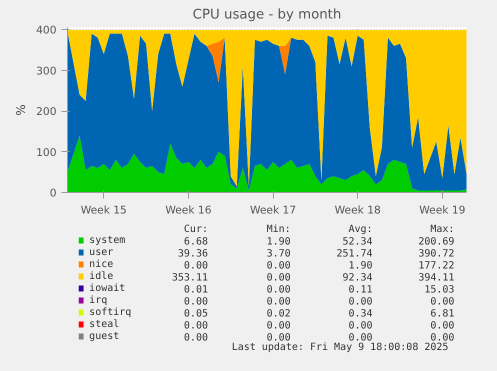 This screenshot has width=497, height=371. Describe the element at coordinates (98, 300) in the screenshot. I see `legend-label: irq` at that location.